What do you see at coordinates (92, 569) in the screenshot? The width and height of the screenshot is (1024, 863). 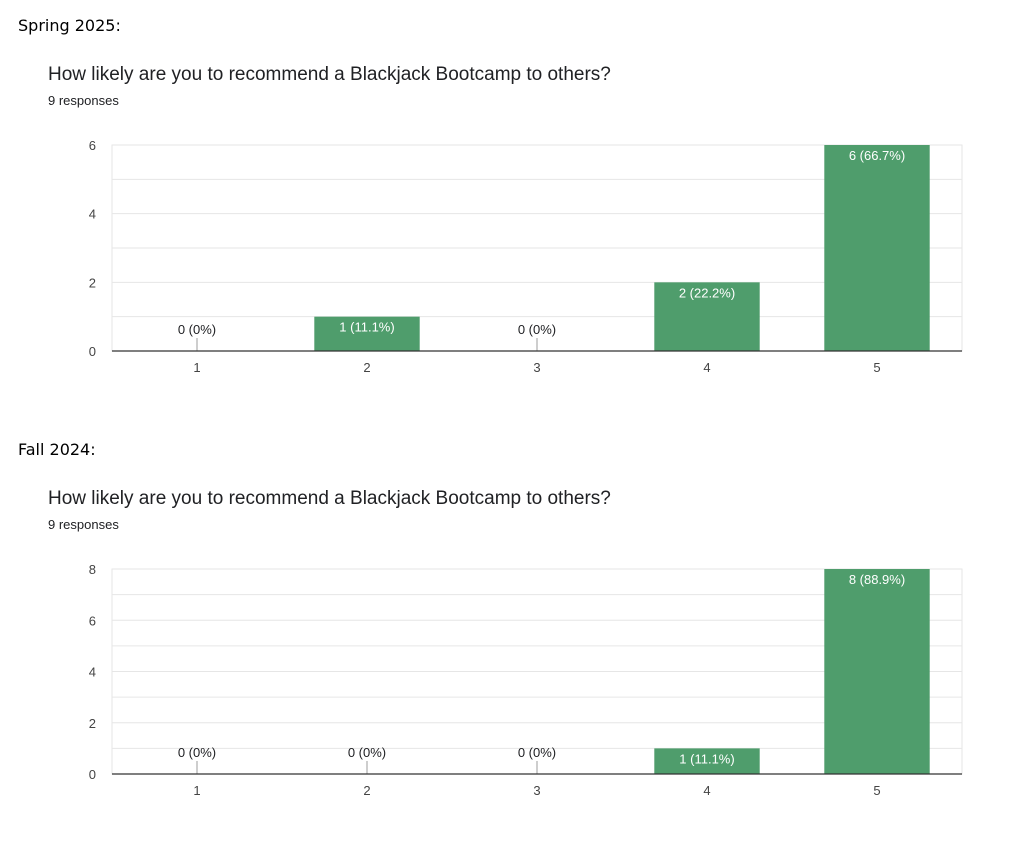 I see `y-tick-label: 8` at bounding box center [92, 569].